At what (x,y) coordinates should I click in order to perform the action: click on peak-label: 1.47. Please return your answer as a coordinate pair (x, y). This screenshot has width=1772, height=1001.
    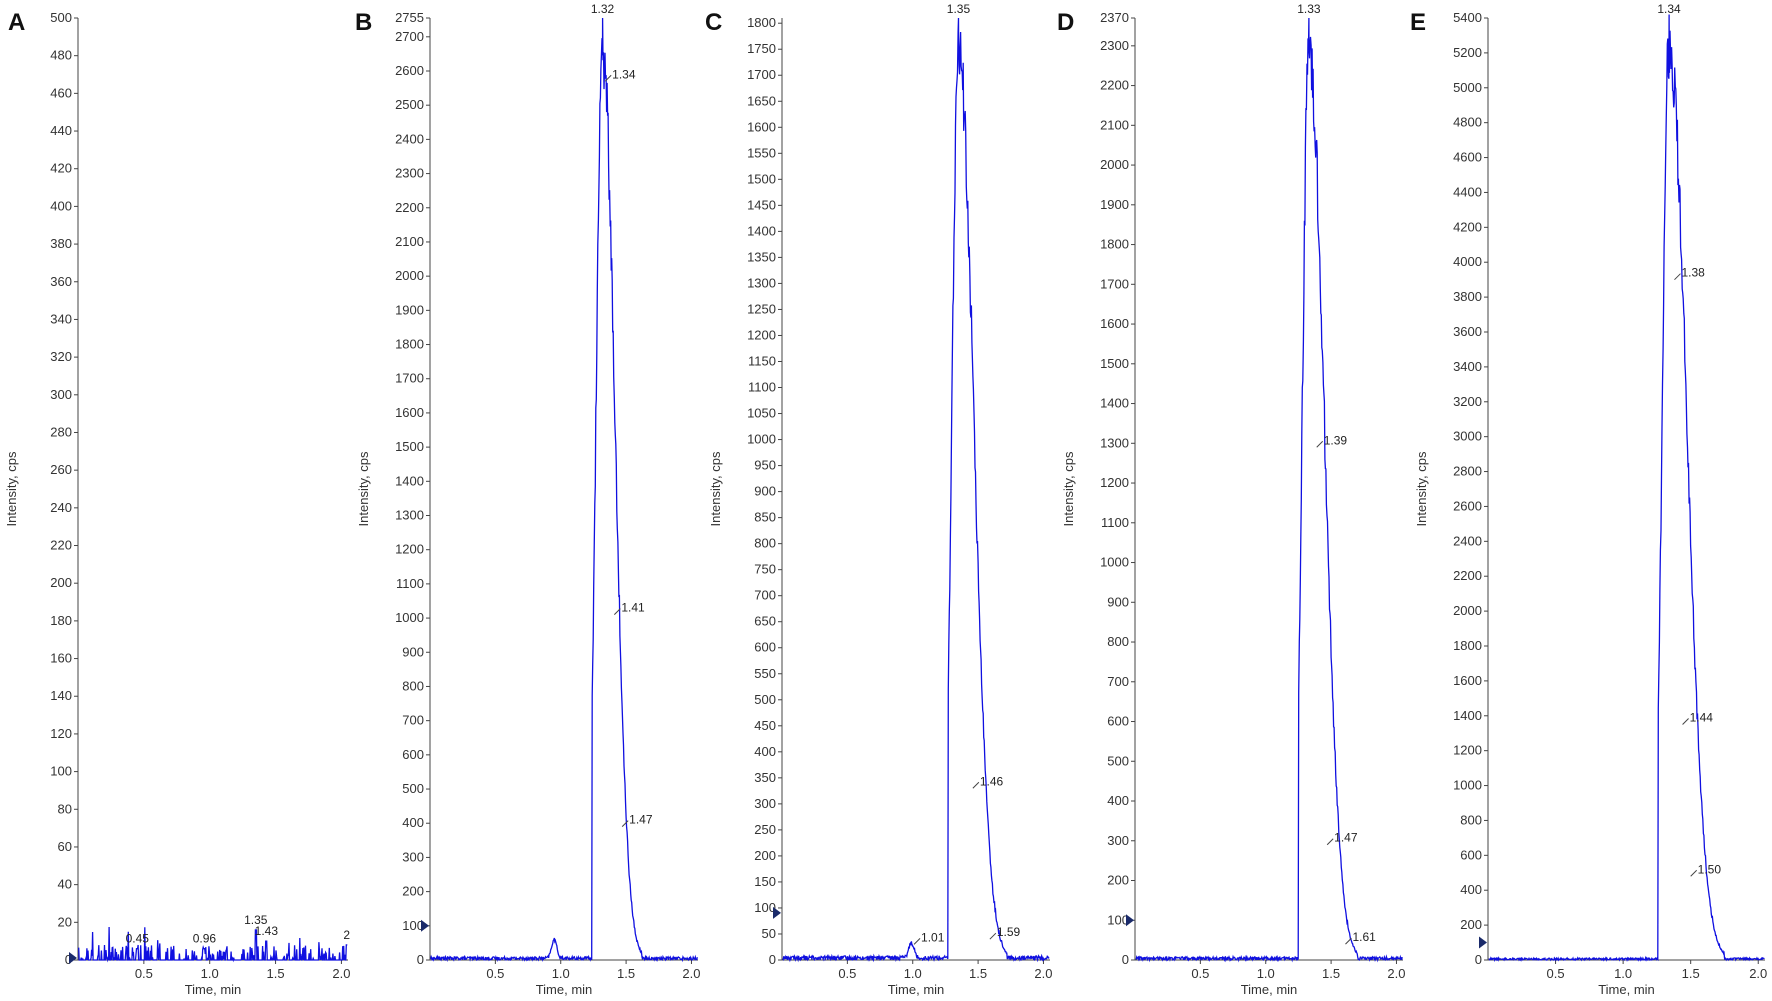
    Looking at the image, I should click on (1346, 838).